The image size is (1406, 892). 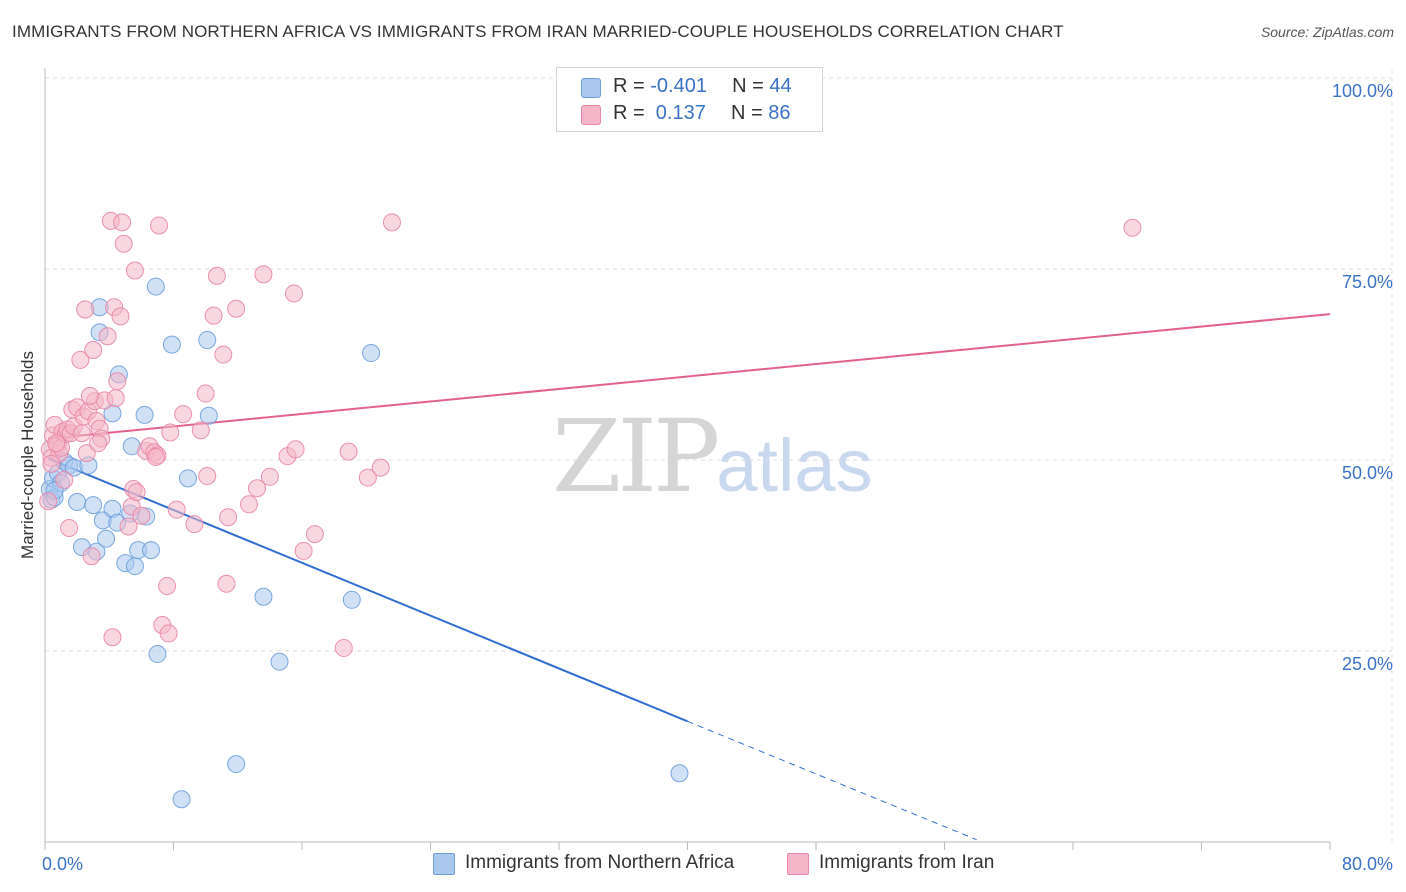 I want to click on x-tick-label: 80.0%, so click(x=1367, y=864).